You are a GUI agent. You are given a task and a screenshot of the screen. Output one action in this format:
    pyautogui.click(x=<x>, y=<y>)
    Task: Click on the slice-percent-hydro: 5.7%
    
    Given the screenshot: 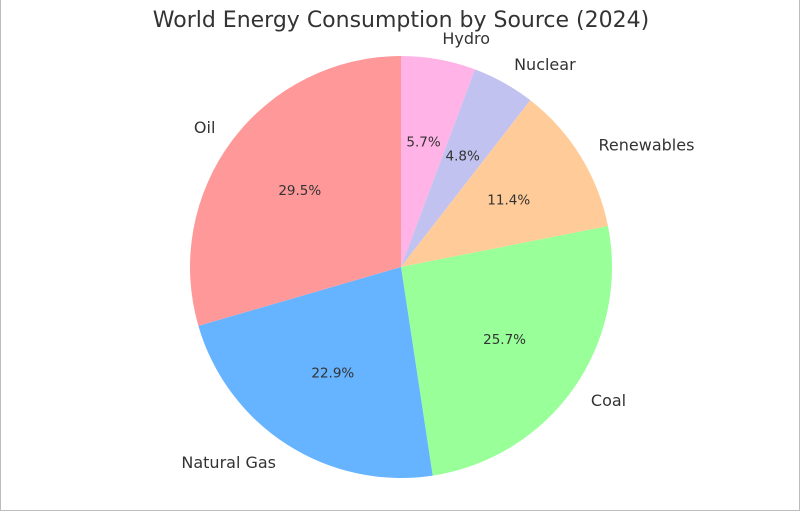 What is the action you would take?
    pyautogui.click(x=423, y=142)
    